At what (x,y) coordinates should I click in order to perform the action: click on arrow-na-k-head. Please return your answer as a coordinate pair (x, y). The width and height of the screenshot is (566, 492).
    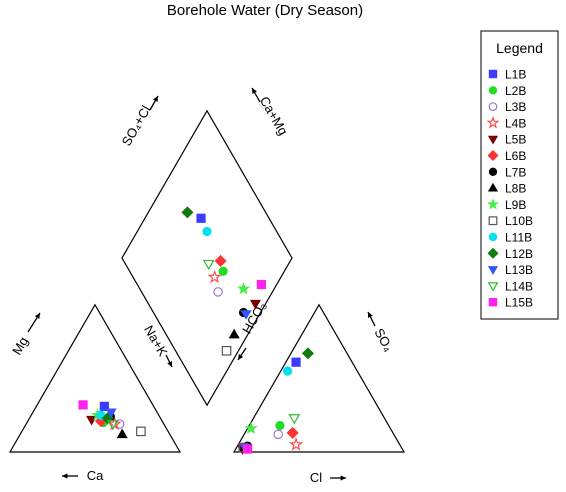
    Looking at the image, I should click on (169, 364).